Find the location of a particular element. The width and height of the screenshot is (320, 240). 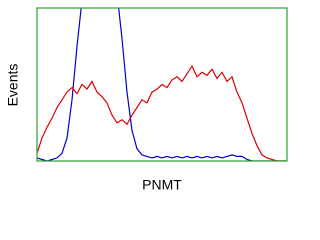

x-axis-label: PNMT is located at coordinates (162, 185).